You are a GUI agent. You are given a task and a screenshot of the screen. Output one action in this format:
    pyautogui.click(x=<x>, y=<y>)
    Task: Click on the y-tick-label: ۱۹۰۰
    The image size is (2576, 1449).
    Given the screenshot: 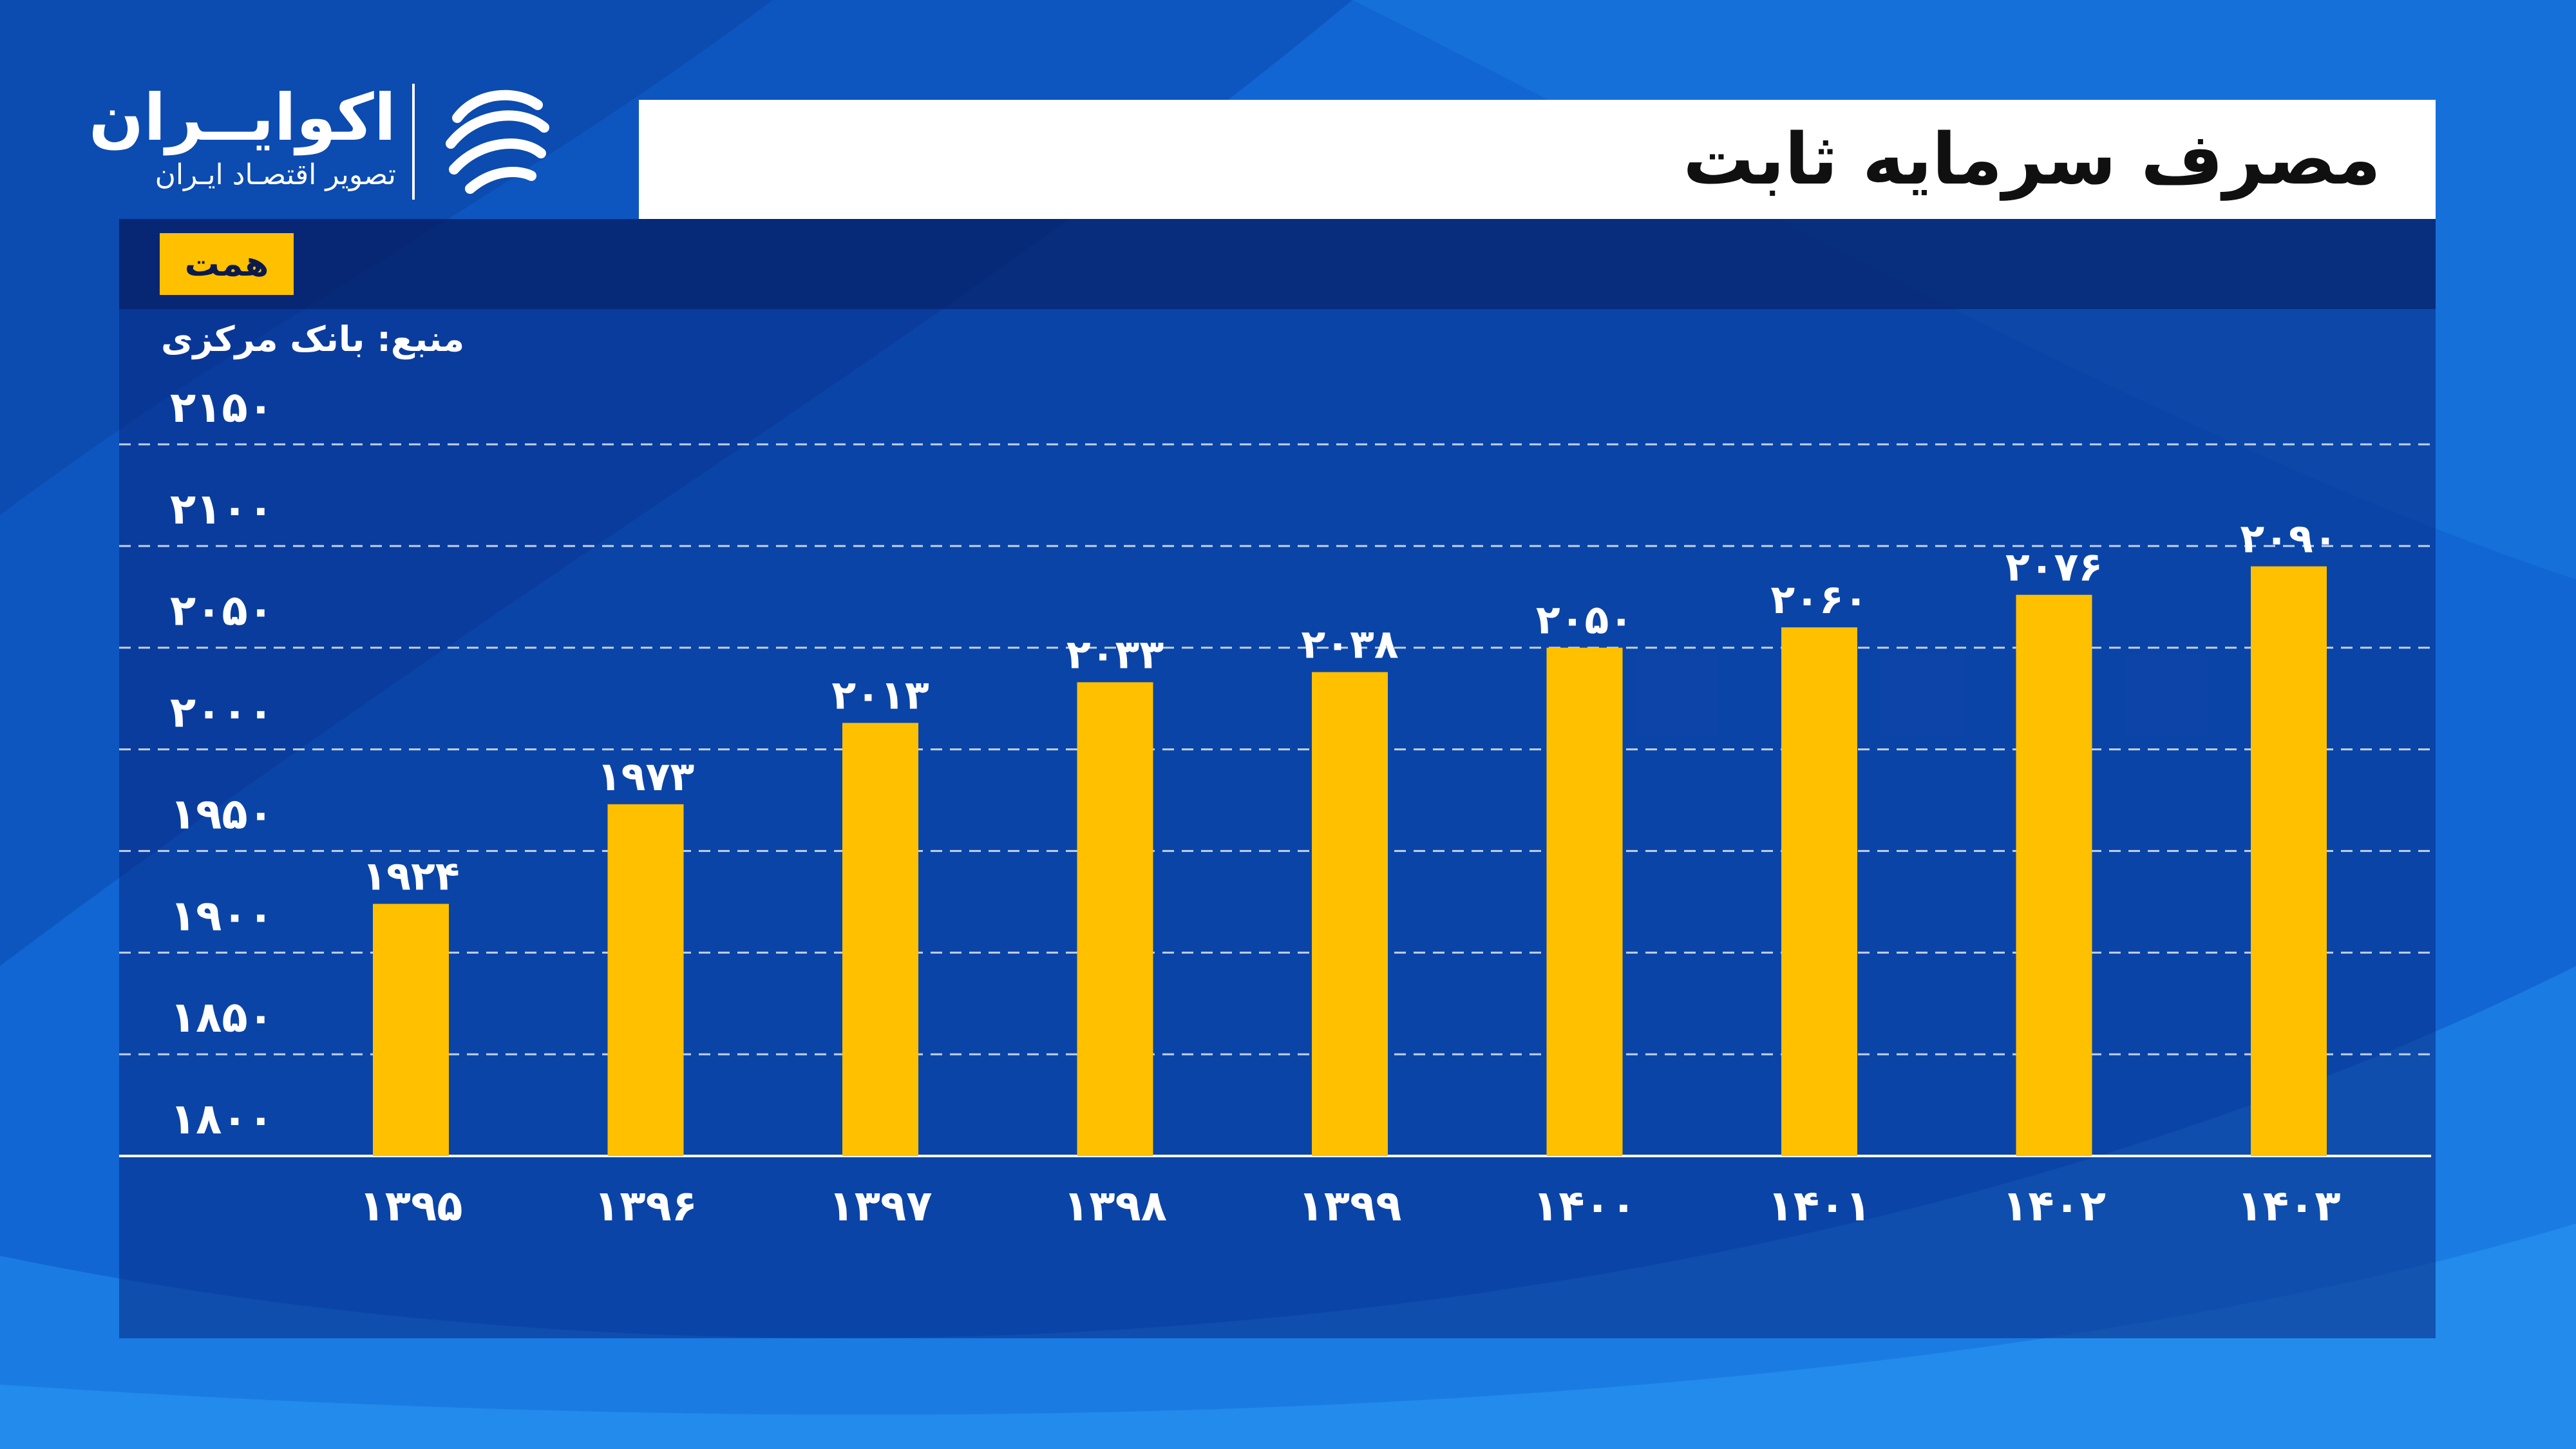 What is the action you would take?
    pyautogui.click(x=222, y=915)
    